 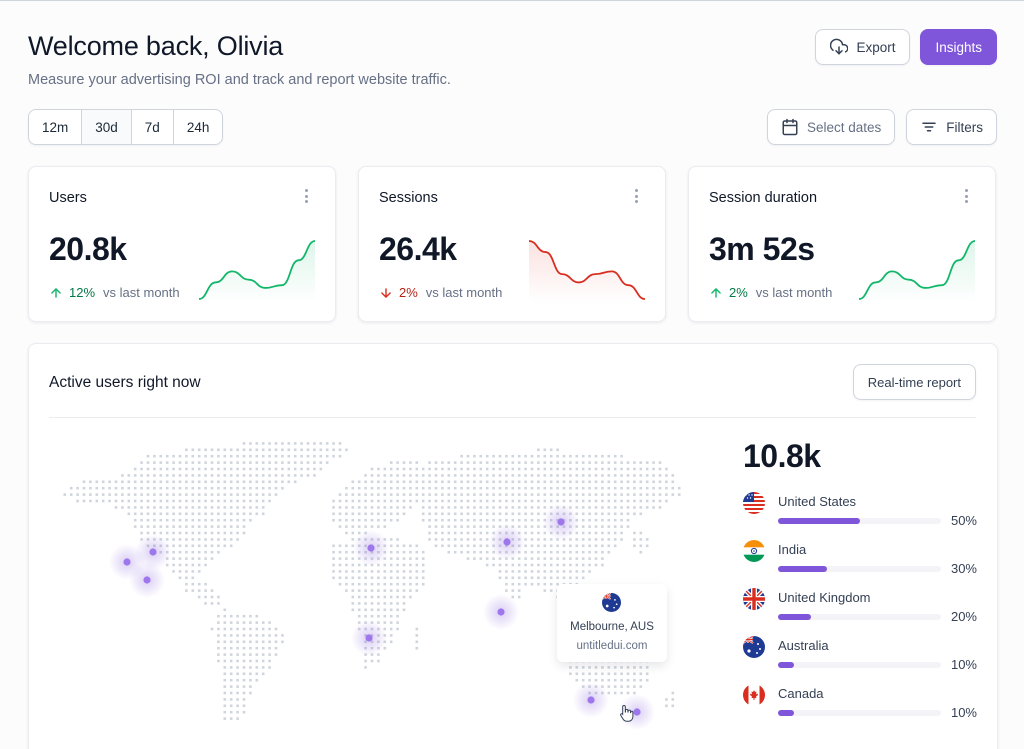 I want to click on time-range-24h: 24h, so click(x=198, y=127).